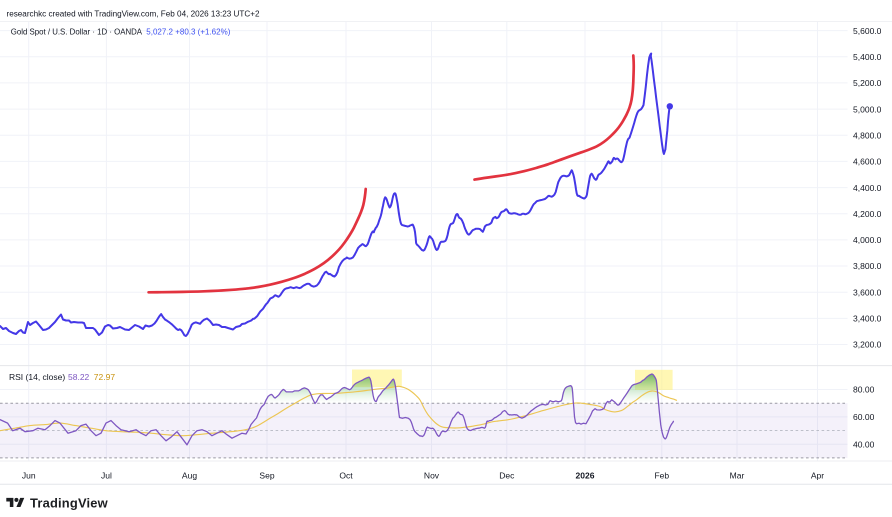 Image resolution: width=892 pixels, height=517 pixels. Describe the element at coordinates (867, 31) in the screenshot. I see `svg-text: 5,600.0` at that location.